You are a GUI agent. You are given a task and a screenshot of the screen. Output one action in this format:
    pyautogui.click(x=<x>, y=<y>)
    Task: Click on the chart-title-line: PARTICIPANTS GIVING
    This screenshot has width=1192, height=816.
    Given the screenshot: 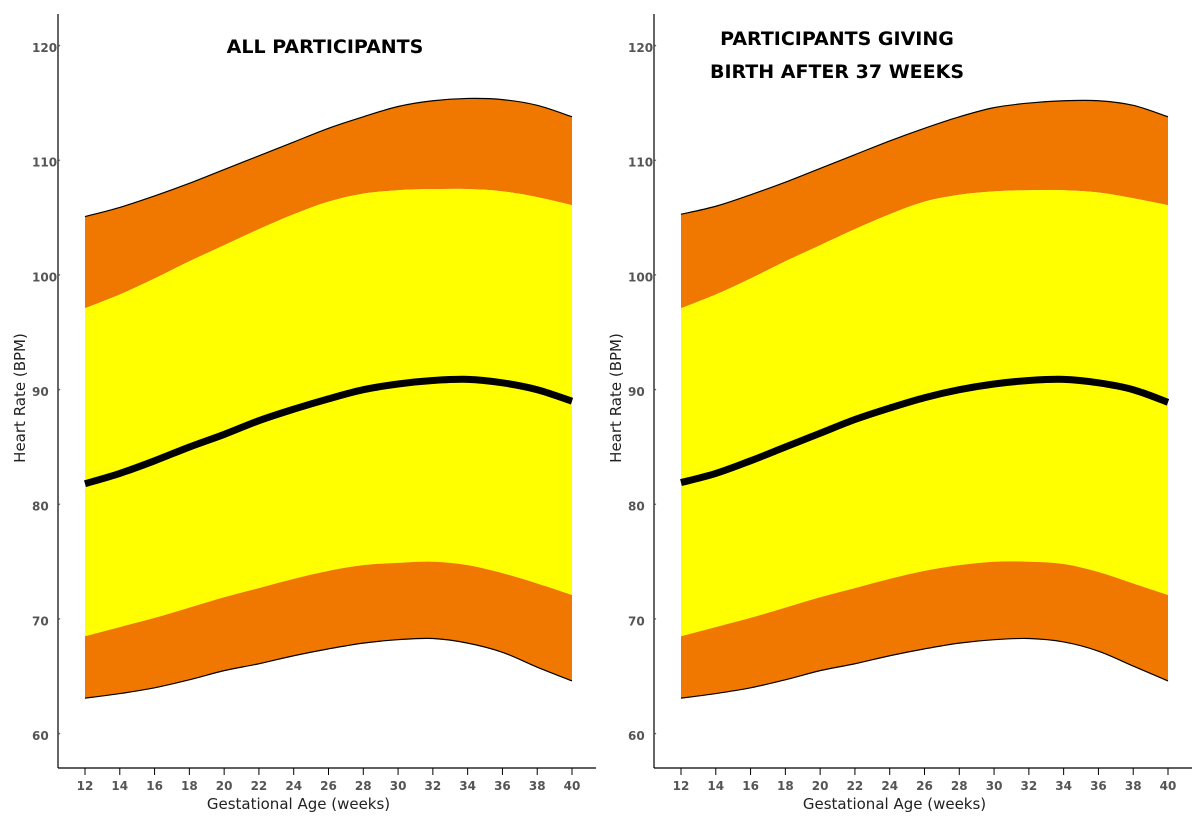 What is the action you would take?
    pyautogui.click(x=837, y=39)
    